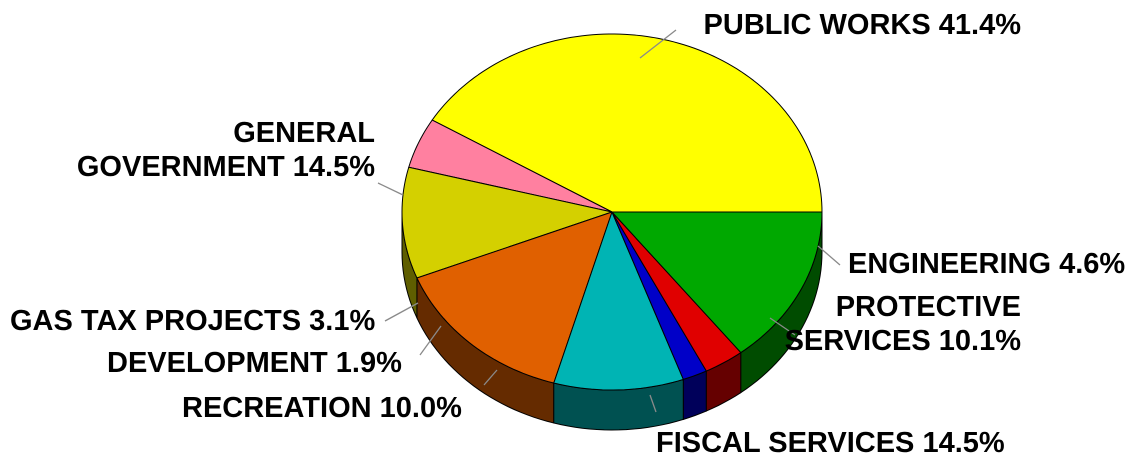 The height and width of the screenshot is (461, 1148). What do you see at coordinates (226, 167) in the screenshot?
I see `slice-label-8-line-2: GOVERNMENT 14.5%` at bounding box center [226, 167].